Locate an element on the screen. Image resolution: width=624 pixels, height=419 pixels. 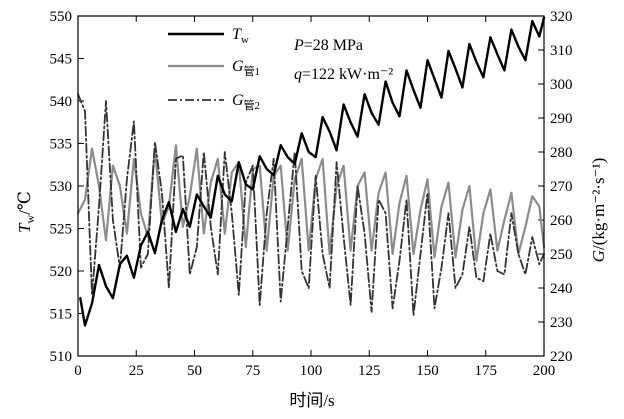
x-tick-label: 100 is located at coordinates (311, 371).